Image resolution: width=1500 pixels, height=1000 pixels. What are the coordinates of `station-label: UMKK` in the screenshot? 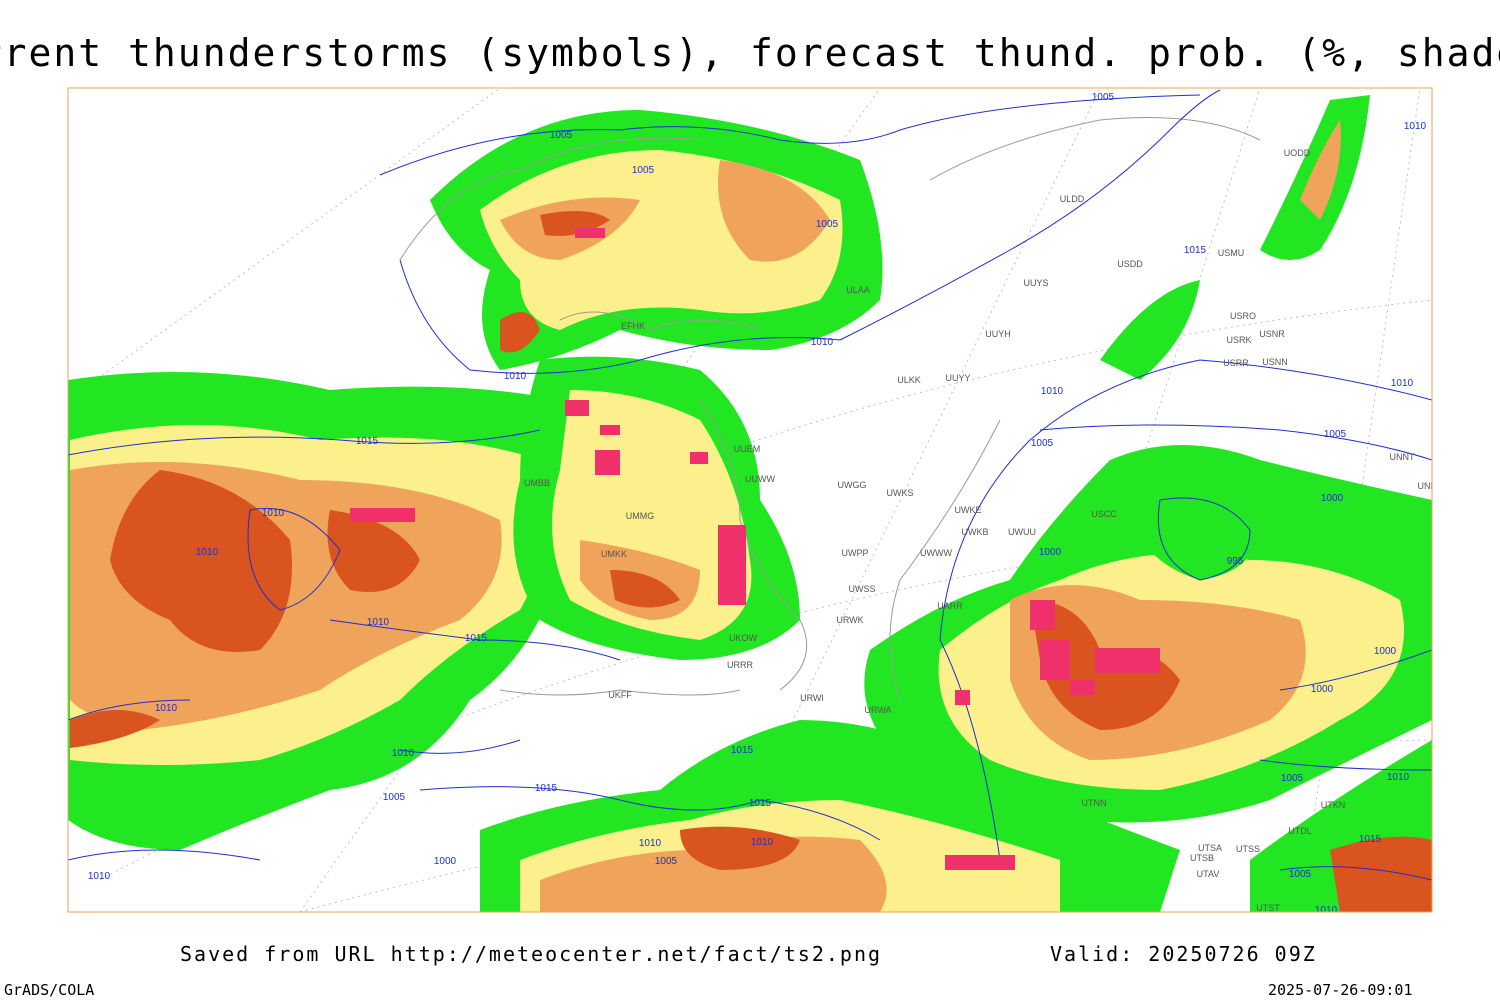 It's located at (614, 554).